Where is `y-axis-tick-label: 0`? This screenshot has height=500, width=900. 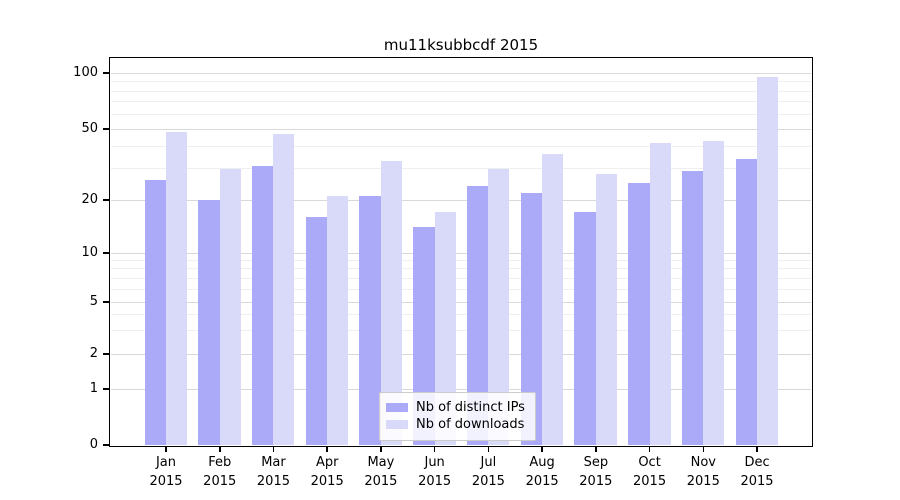 y-axis-tick-label: 0 is located at coordinates (93, 444).